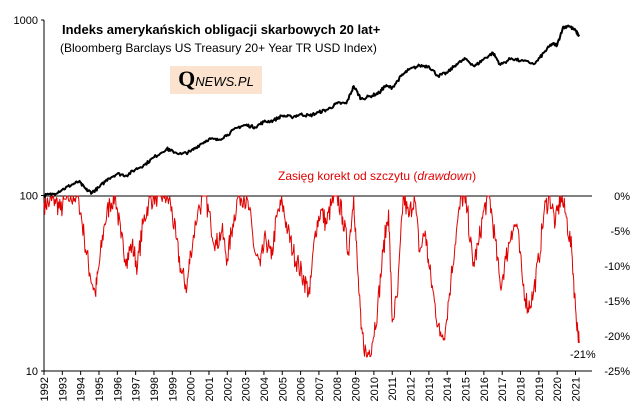 The width and height of the screenshot is (639, 416). Describe the element at coordinates (100, 389) in the screenshot. I see `x-tick-label: 1995` at that location.